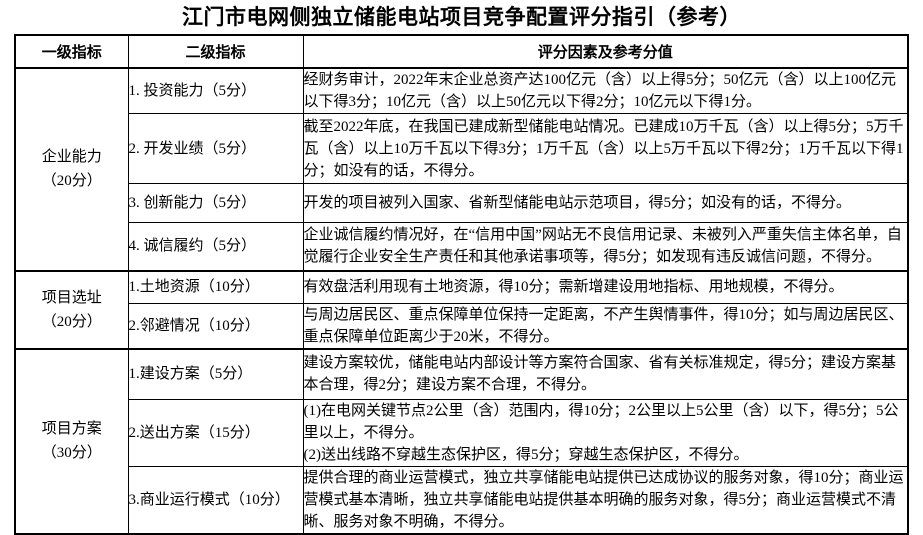 The height and width of the screenshot is (535, 923). I want to click on level1-name: 项目方案, so click(71, 429).